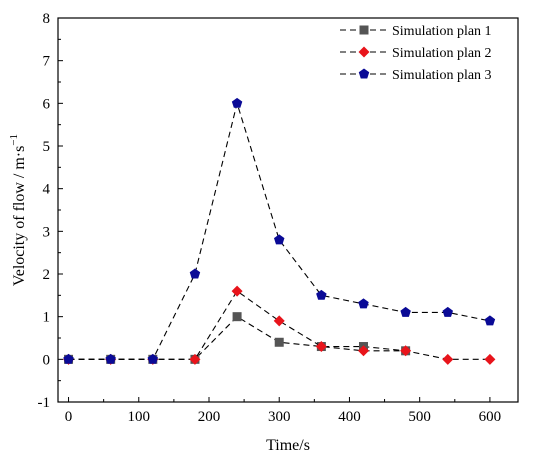 The height and width of the screenshot is (468, 550). I want to click on series-1-line, so click(237, 337).